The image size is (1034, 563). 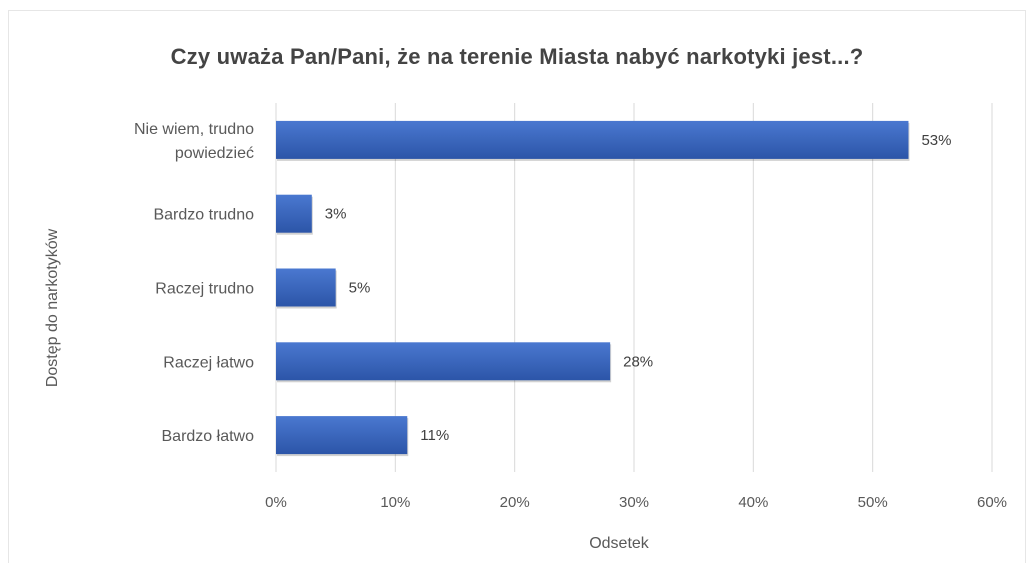 What do you see at coordinates (194, 129) in the screenshot?
I see `category-label-line: Nie wiem, trudno` at bounding box center [194, 129].